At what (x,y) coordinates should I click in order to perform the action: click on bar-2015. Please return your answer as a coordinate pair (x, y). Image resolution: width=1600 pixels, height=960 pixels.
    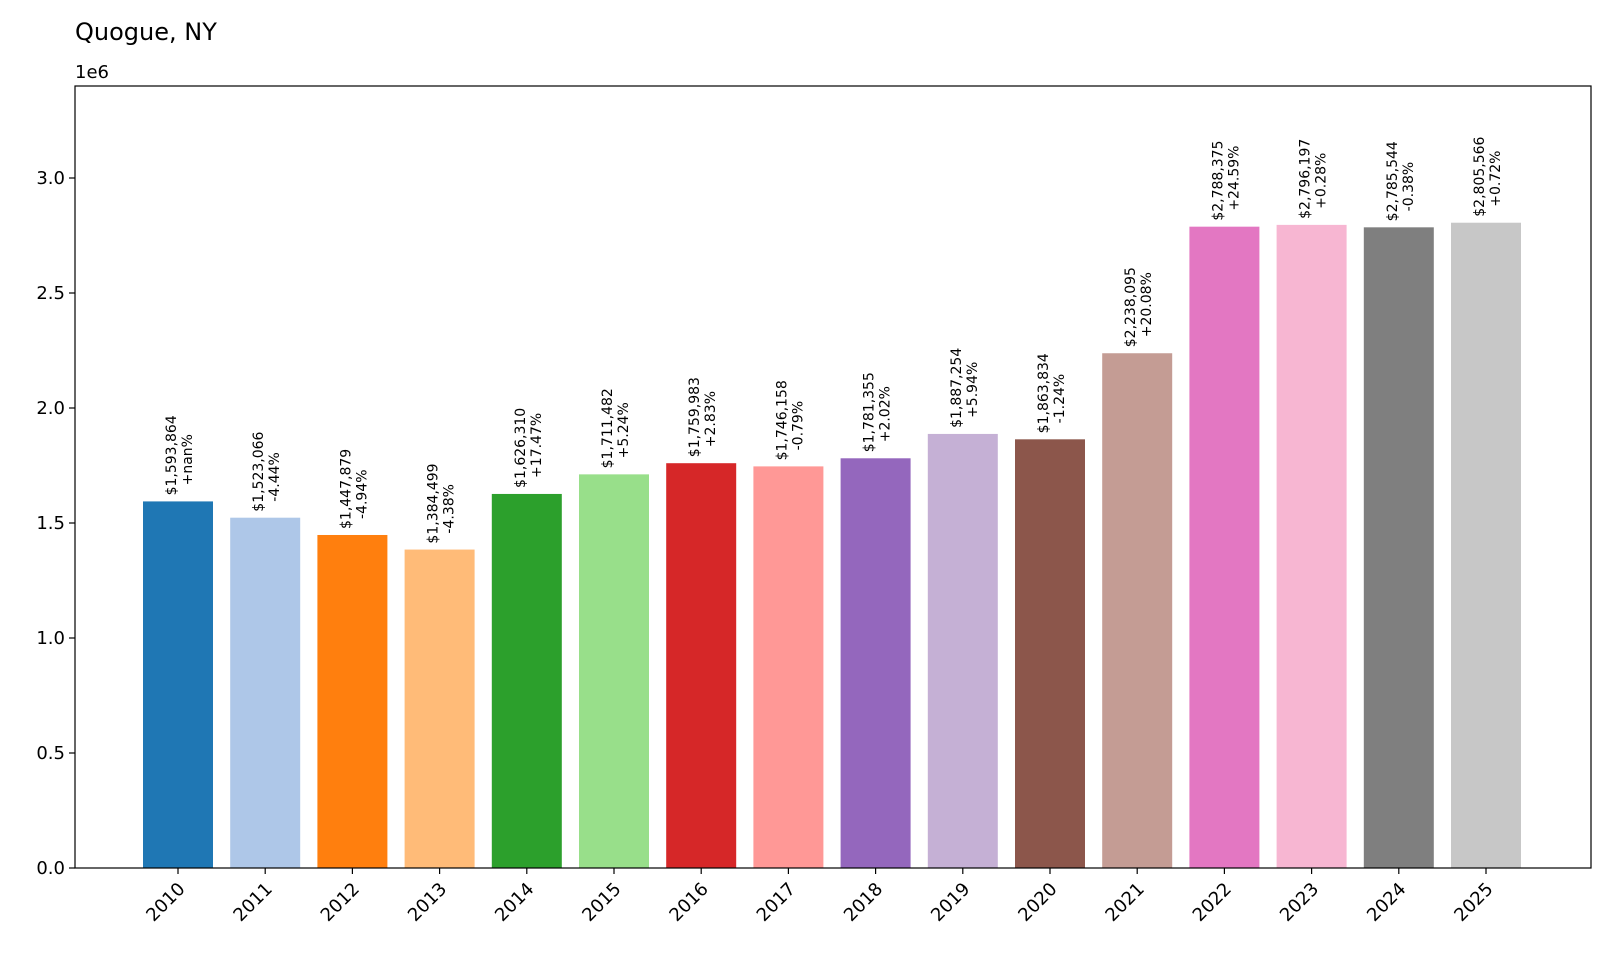
    Looking at the image, I should click on (614, 671).